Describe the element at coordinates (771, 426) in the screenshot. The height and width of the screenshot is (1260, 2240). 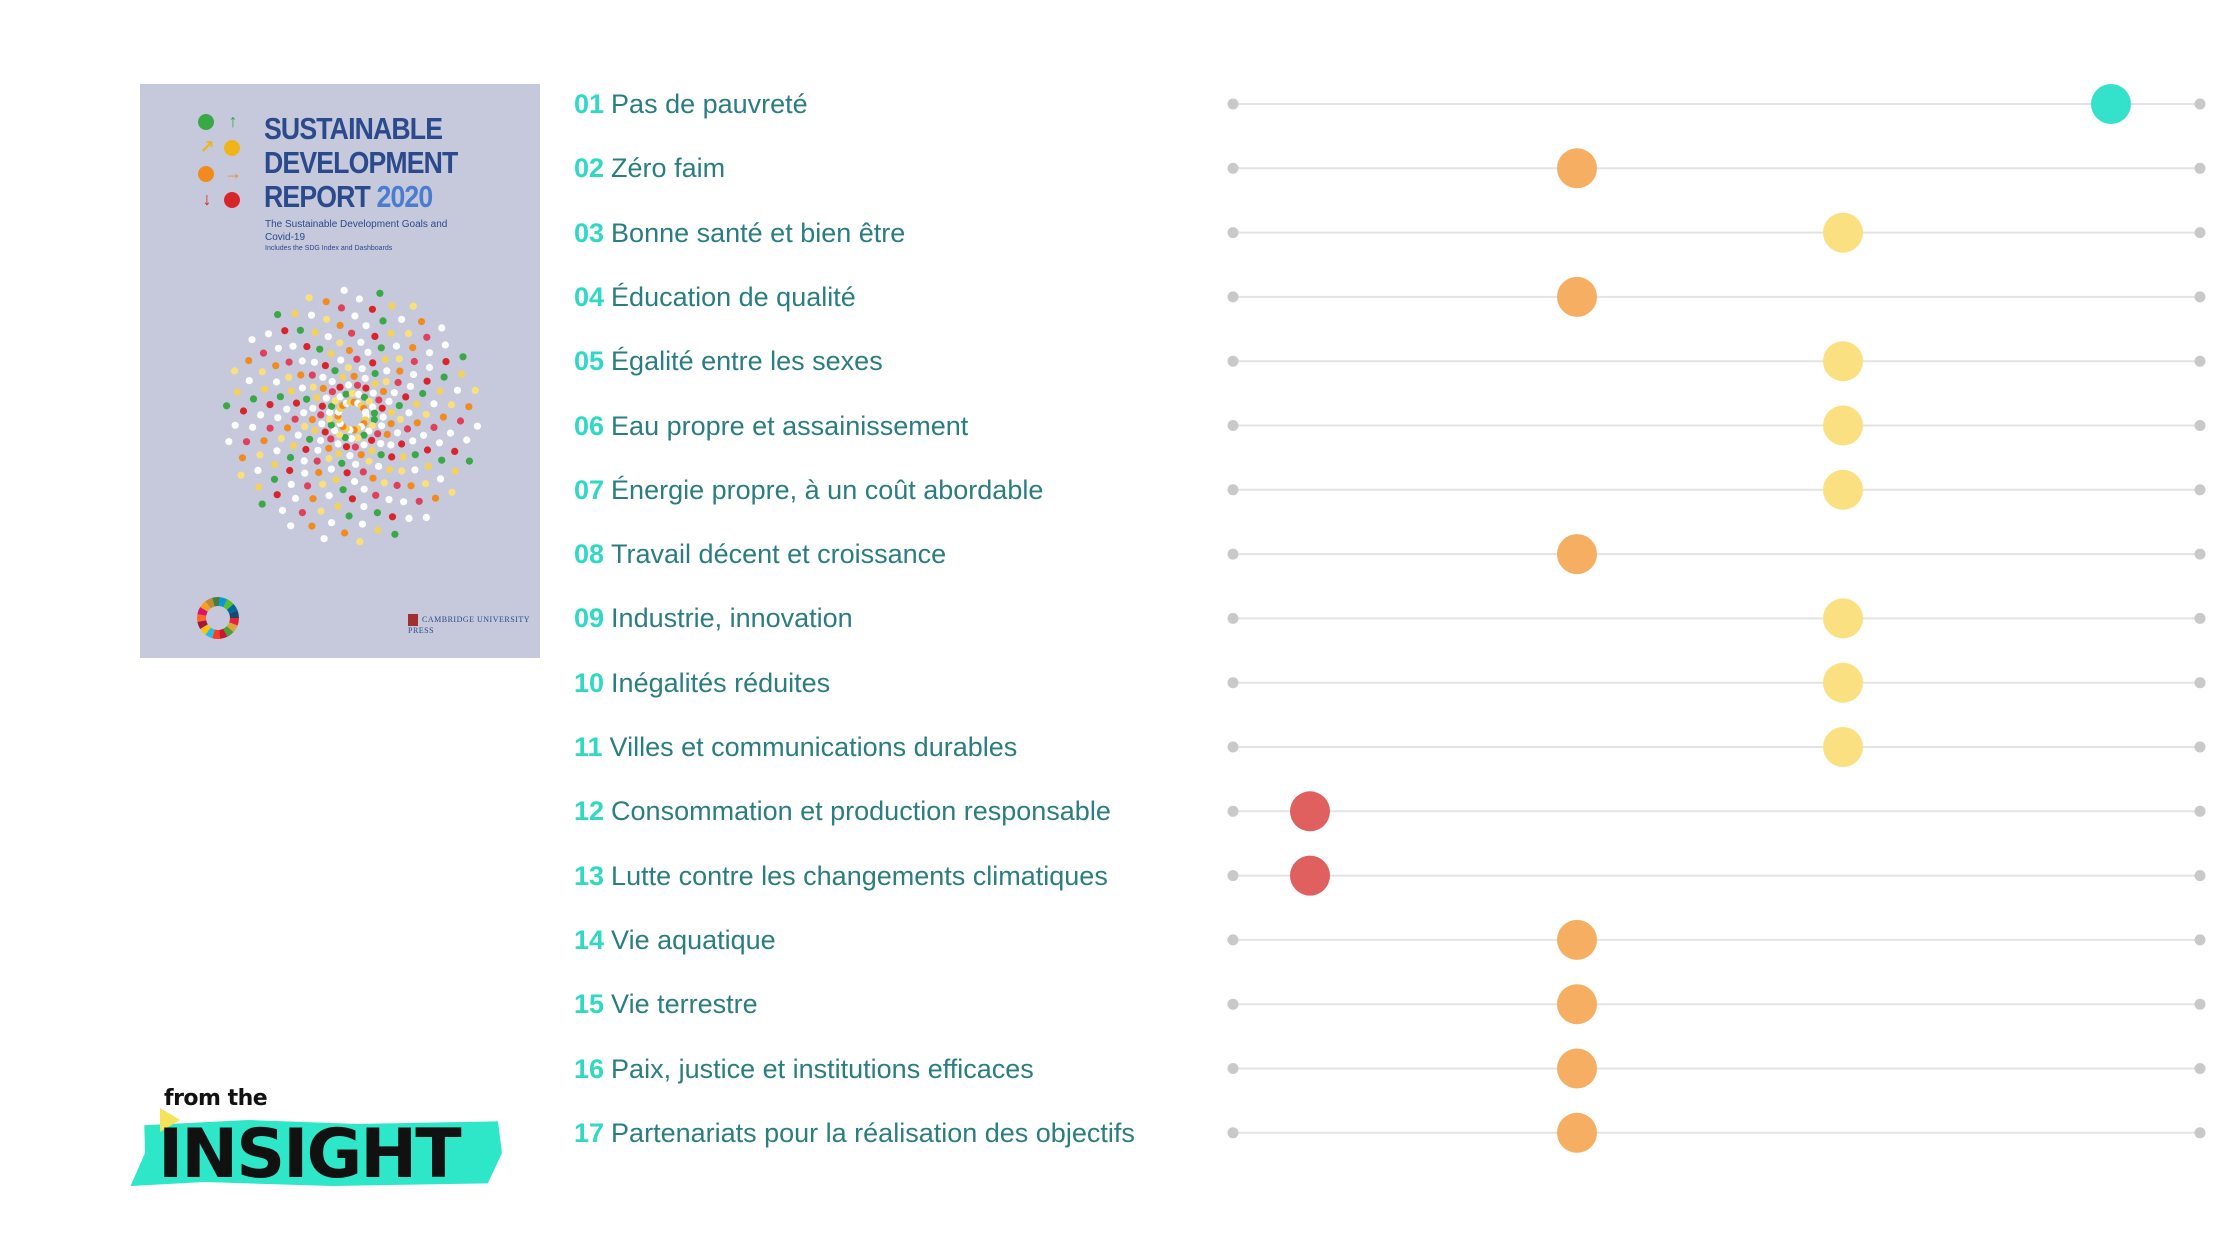
I see `goal-label: 06 Eau propre et assainissement` at that location.